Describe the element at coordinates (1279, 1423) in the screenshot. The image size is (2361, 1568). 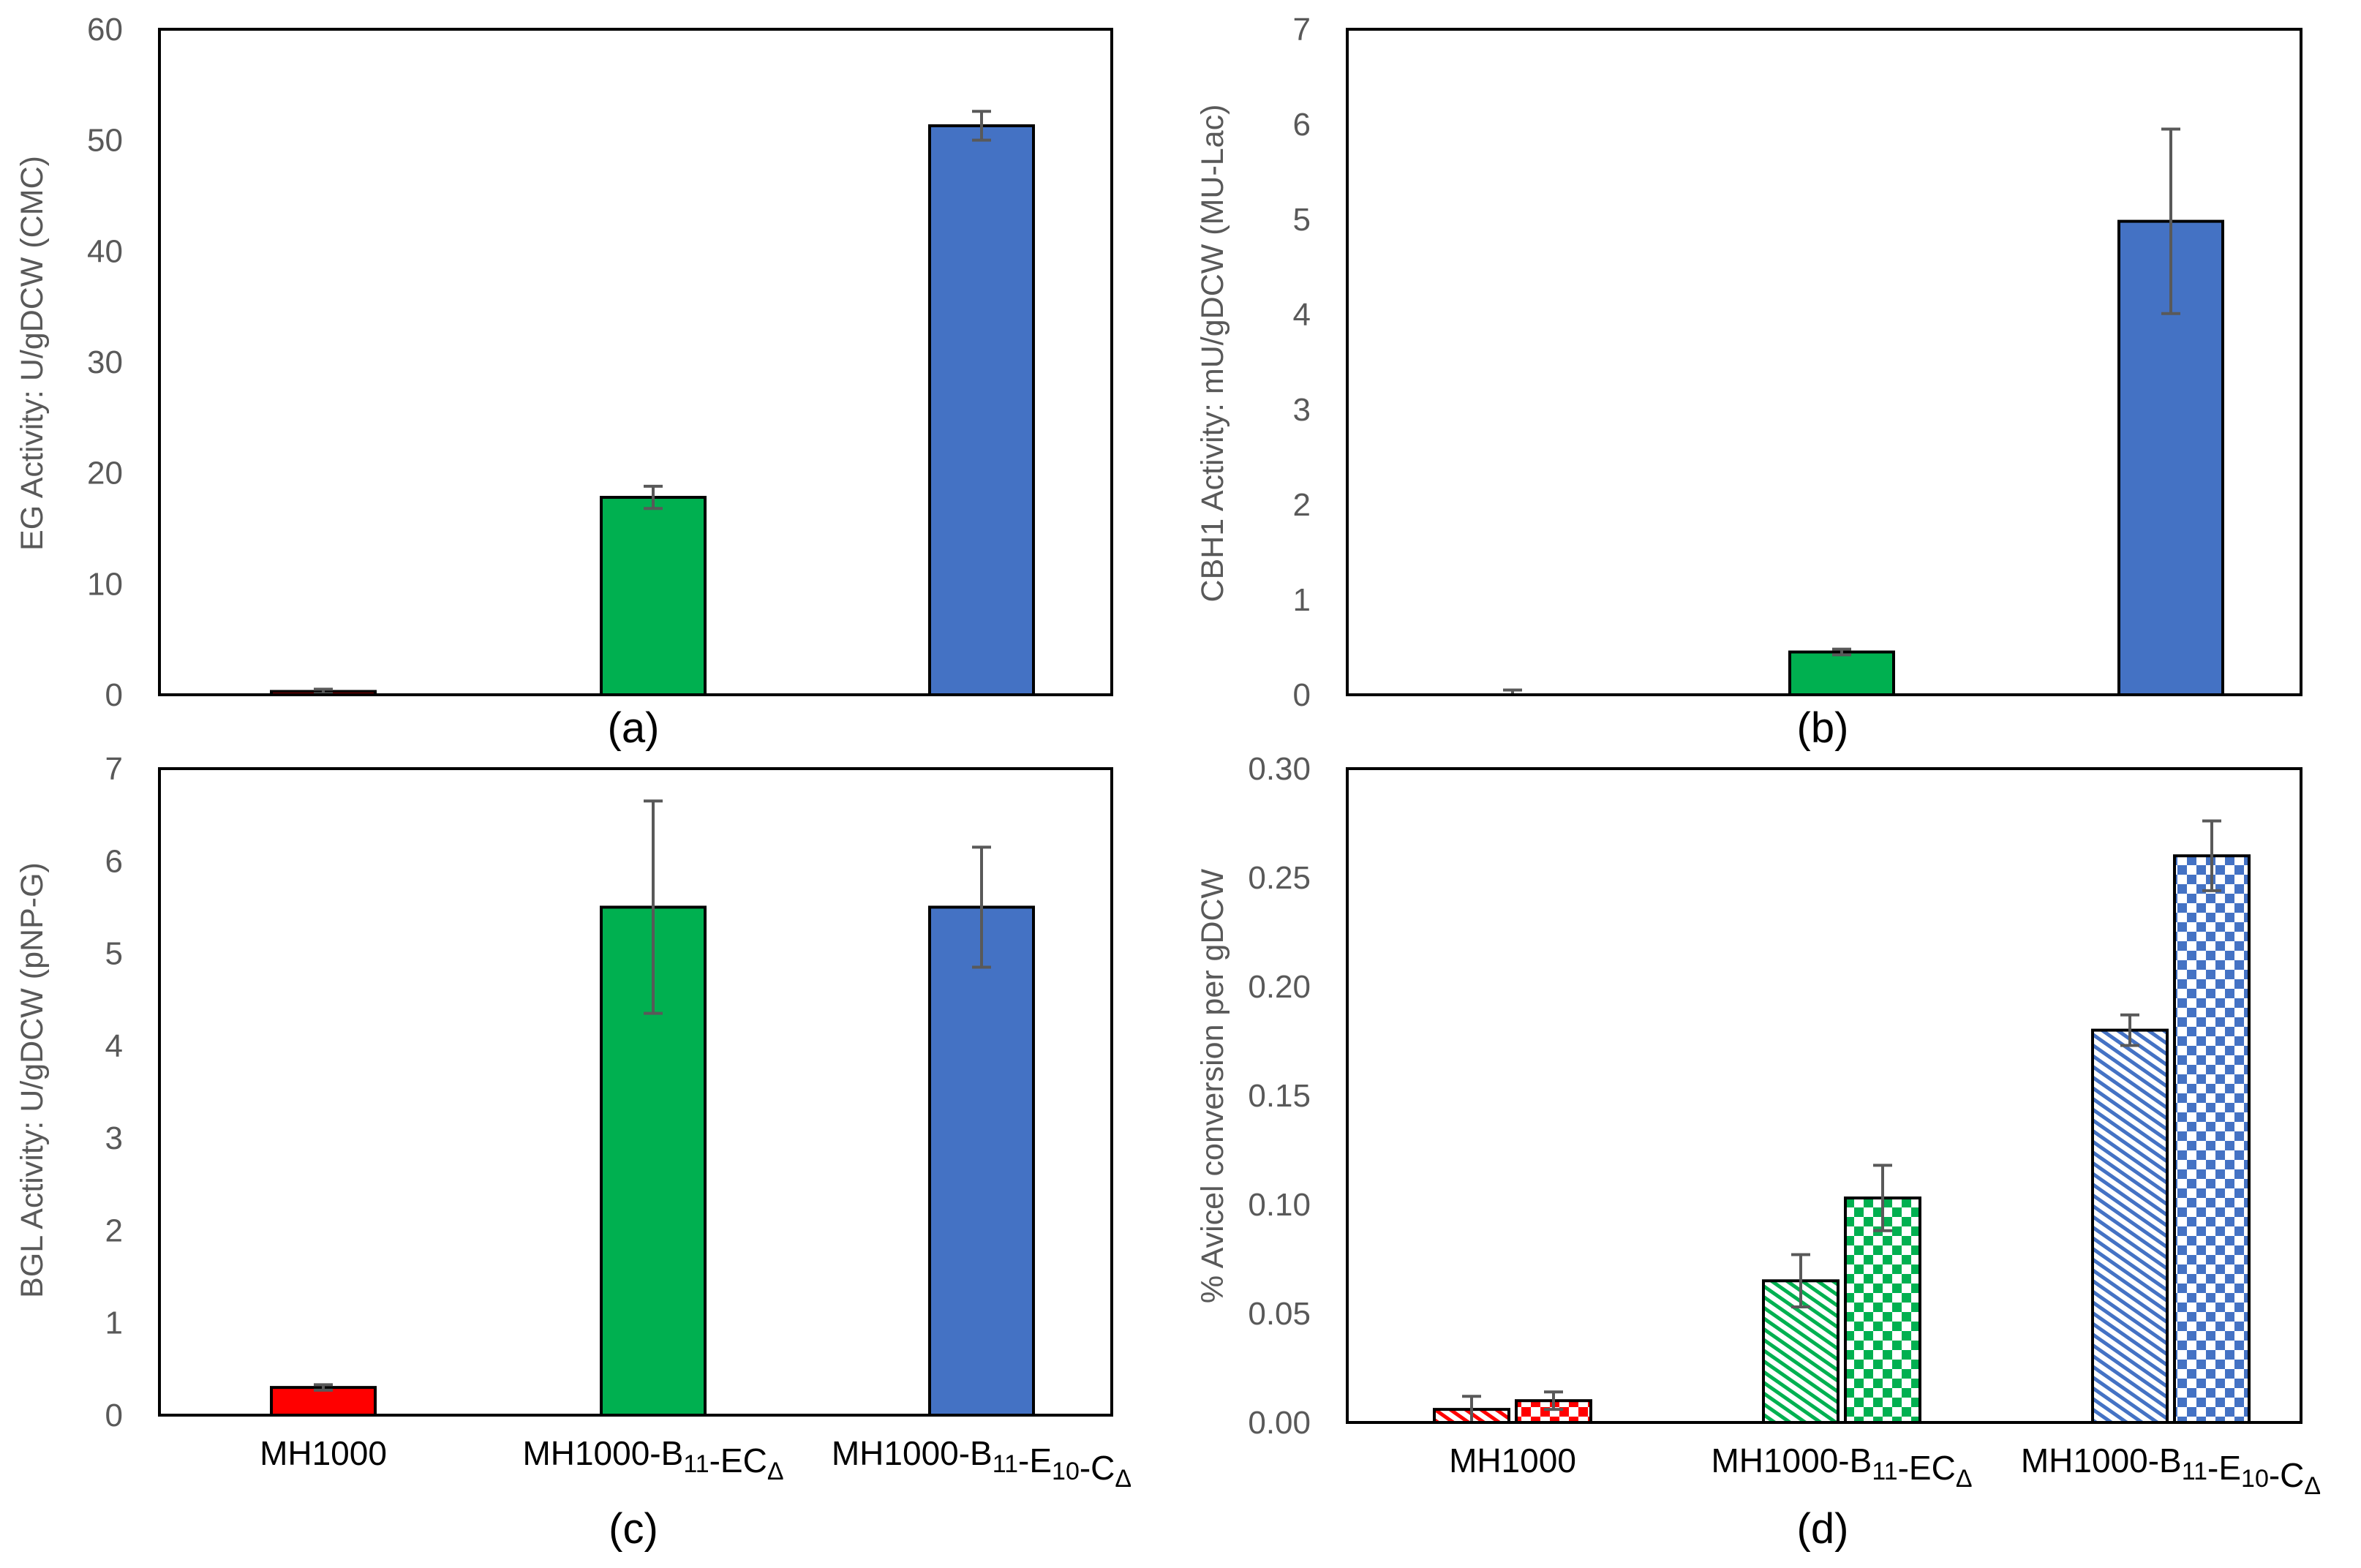
I see `y-tick-label: 0.00` at that location.